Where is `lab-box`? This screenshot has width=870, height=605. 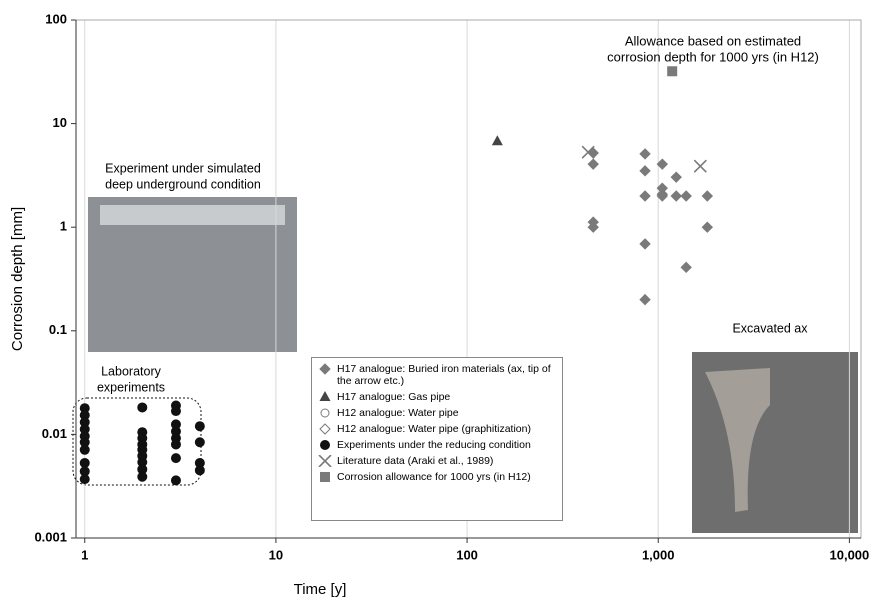 lab-box is located at coordinates (137, 441).